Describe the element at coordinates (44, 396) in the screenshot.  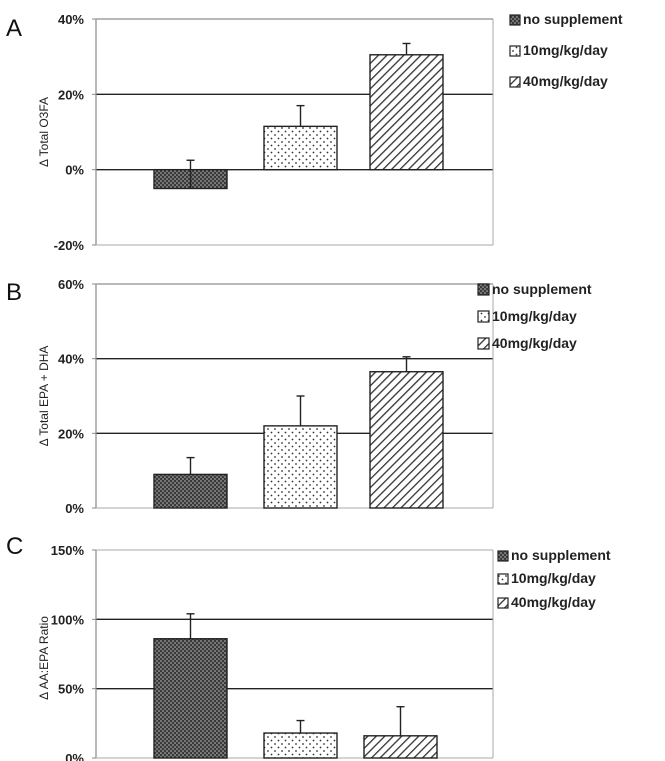
I see `y-axis-label: Δ Total EPA + DHA` at that location.